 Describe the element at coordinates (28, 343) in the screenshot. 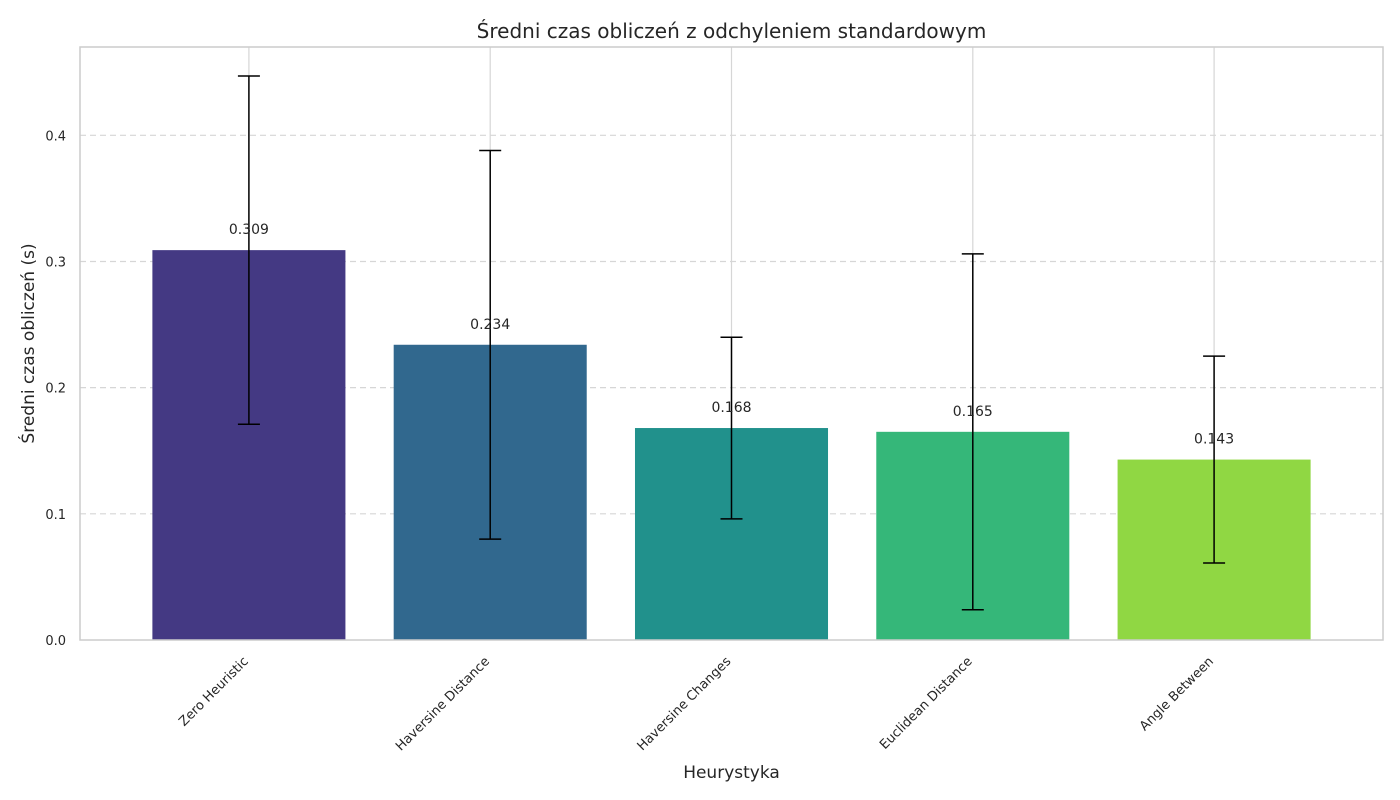

I see `y-axis-label: Średni czas obliczeń (s)` at that location.